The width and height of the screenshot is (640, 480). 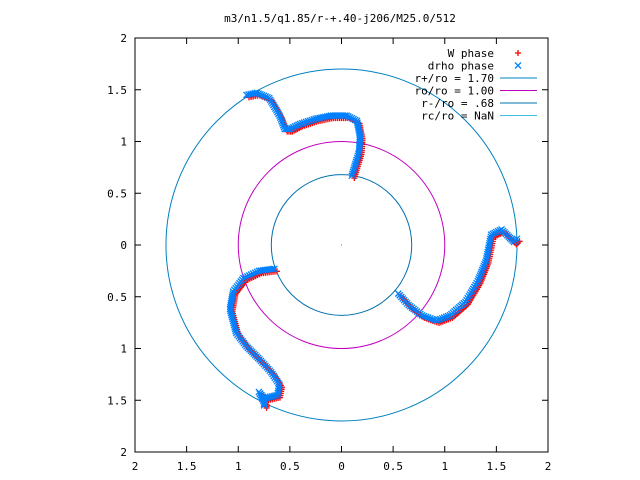 I want to click on radius-circle, so click(x=341, y=245).